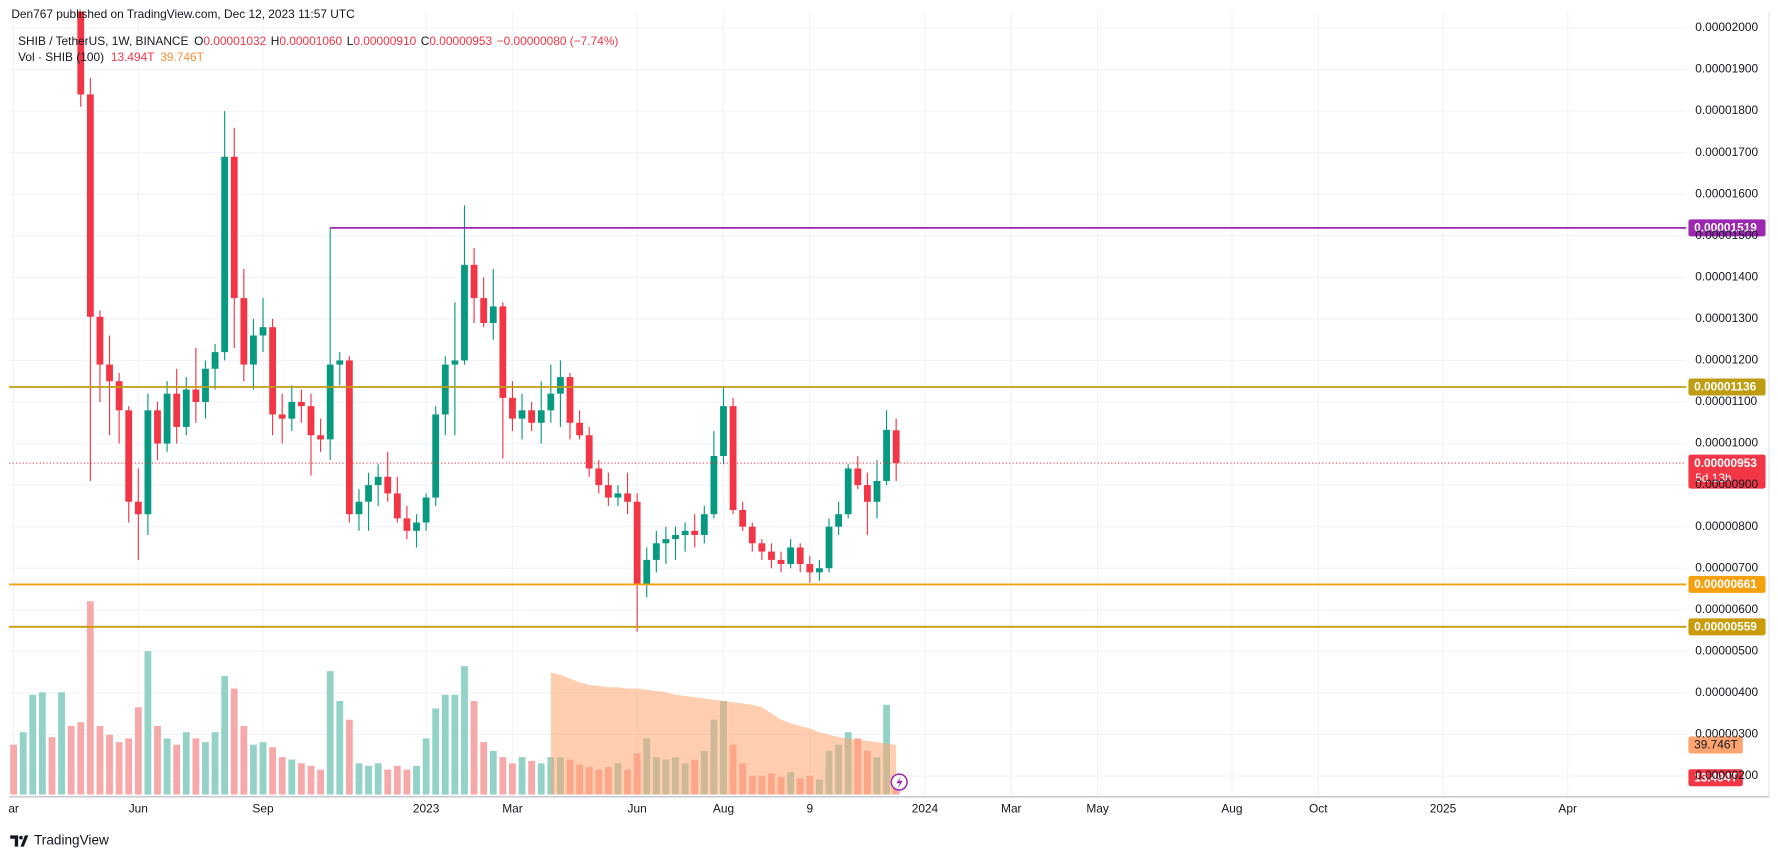 This screenshot has width=1778, height=858. I want to click on ohlc-key: L, so click(350, 41).